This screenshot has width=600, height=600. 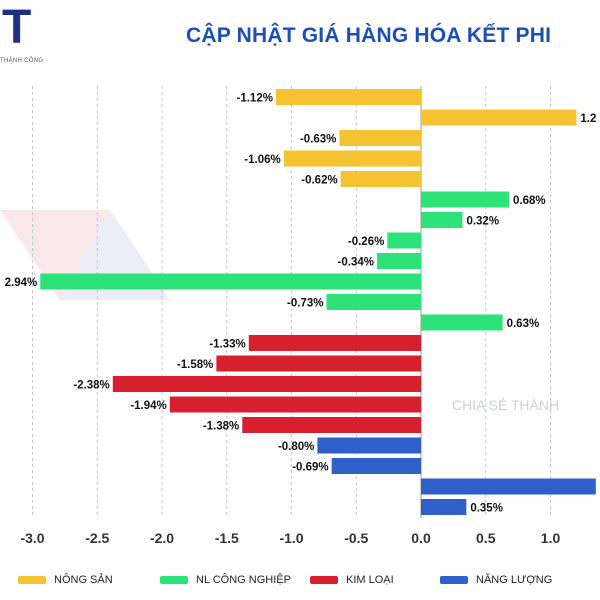 I want to click on x-tick-label: 0.0, so click(x=421, y=538).